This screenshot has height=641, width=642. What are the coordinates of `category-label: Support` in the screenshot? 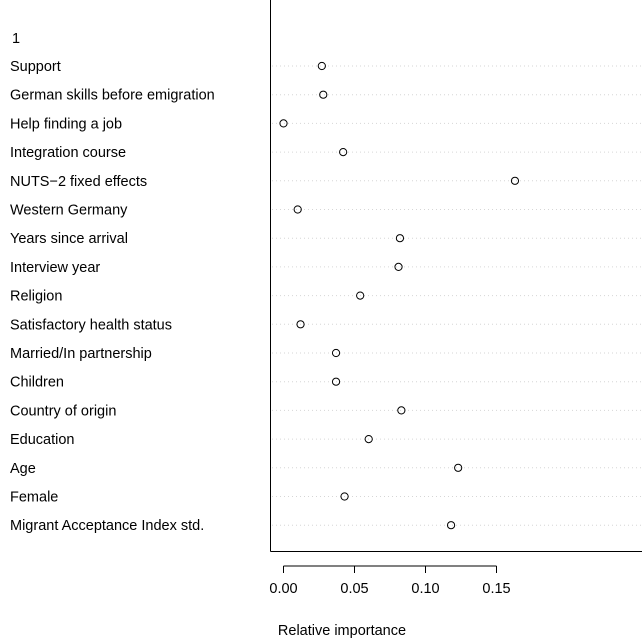 It's located at (35, 67).